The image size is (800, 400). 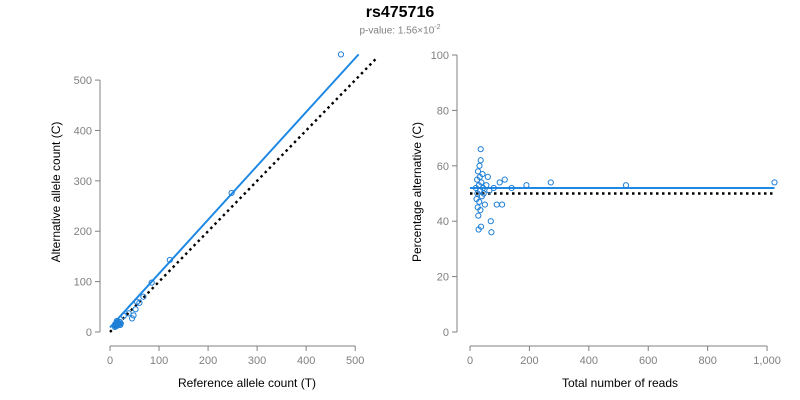 What do you see at coordinates (767, 361) in the screenshot?
I see `x-tick-label: 1,000` at bounding box center [767, 361].